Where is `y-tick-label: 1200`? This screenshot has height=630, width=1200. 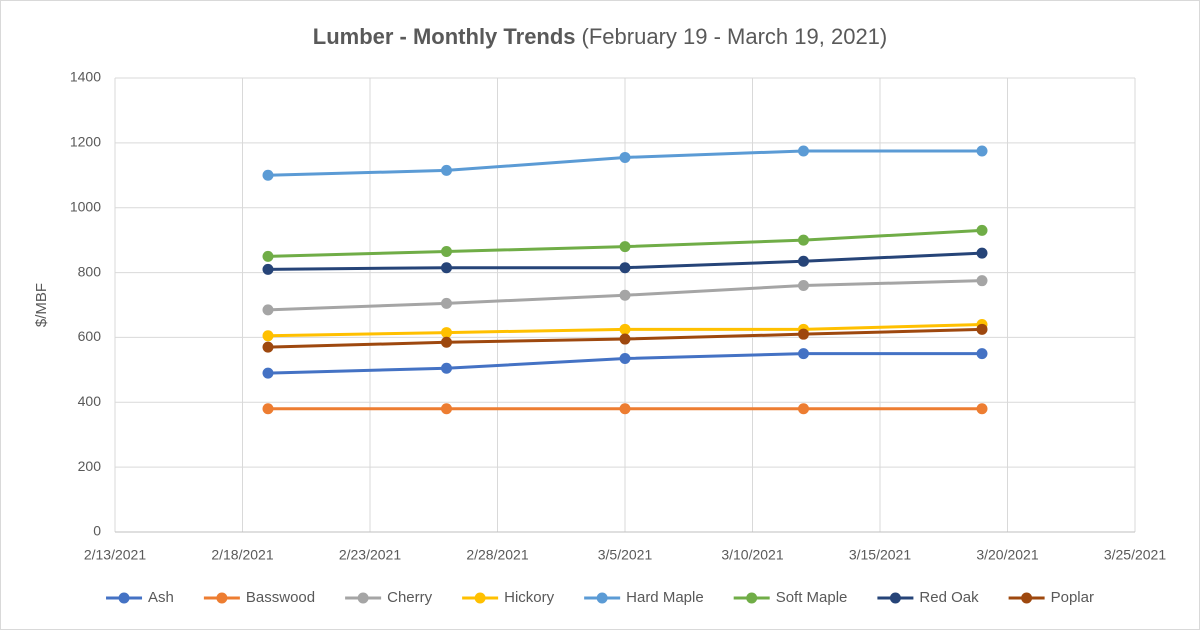 y-tick-label: 1200 is located at coordinates (85, 142).